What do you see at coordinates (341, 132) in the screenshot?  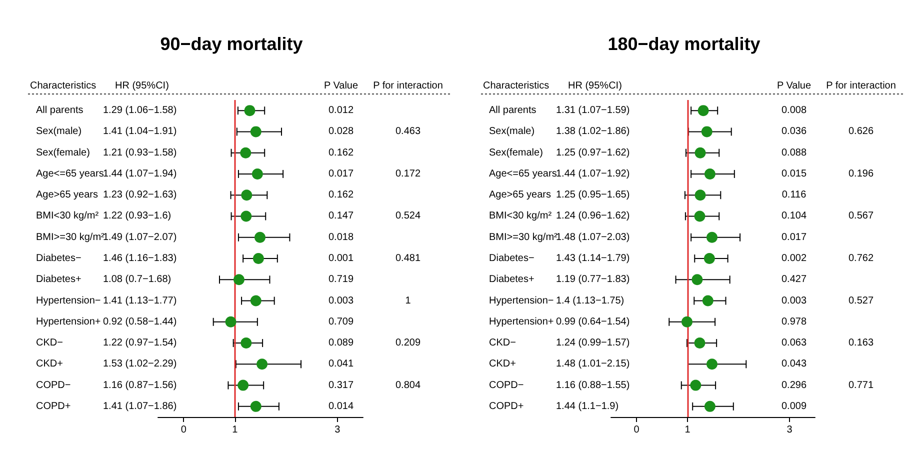 I see `annotation: 0.028` at bounding box center [341, 132].